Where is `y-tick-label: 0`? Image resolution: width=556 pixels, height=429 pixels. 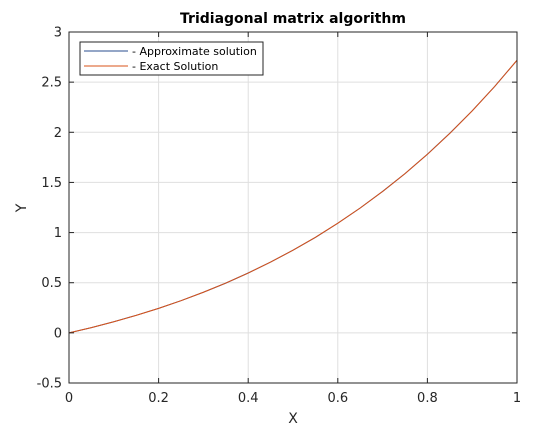
y-tick-label: 0 is located at coordinates (58, 333).